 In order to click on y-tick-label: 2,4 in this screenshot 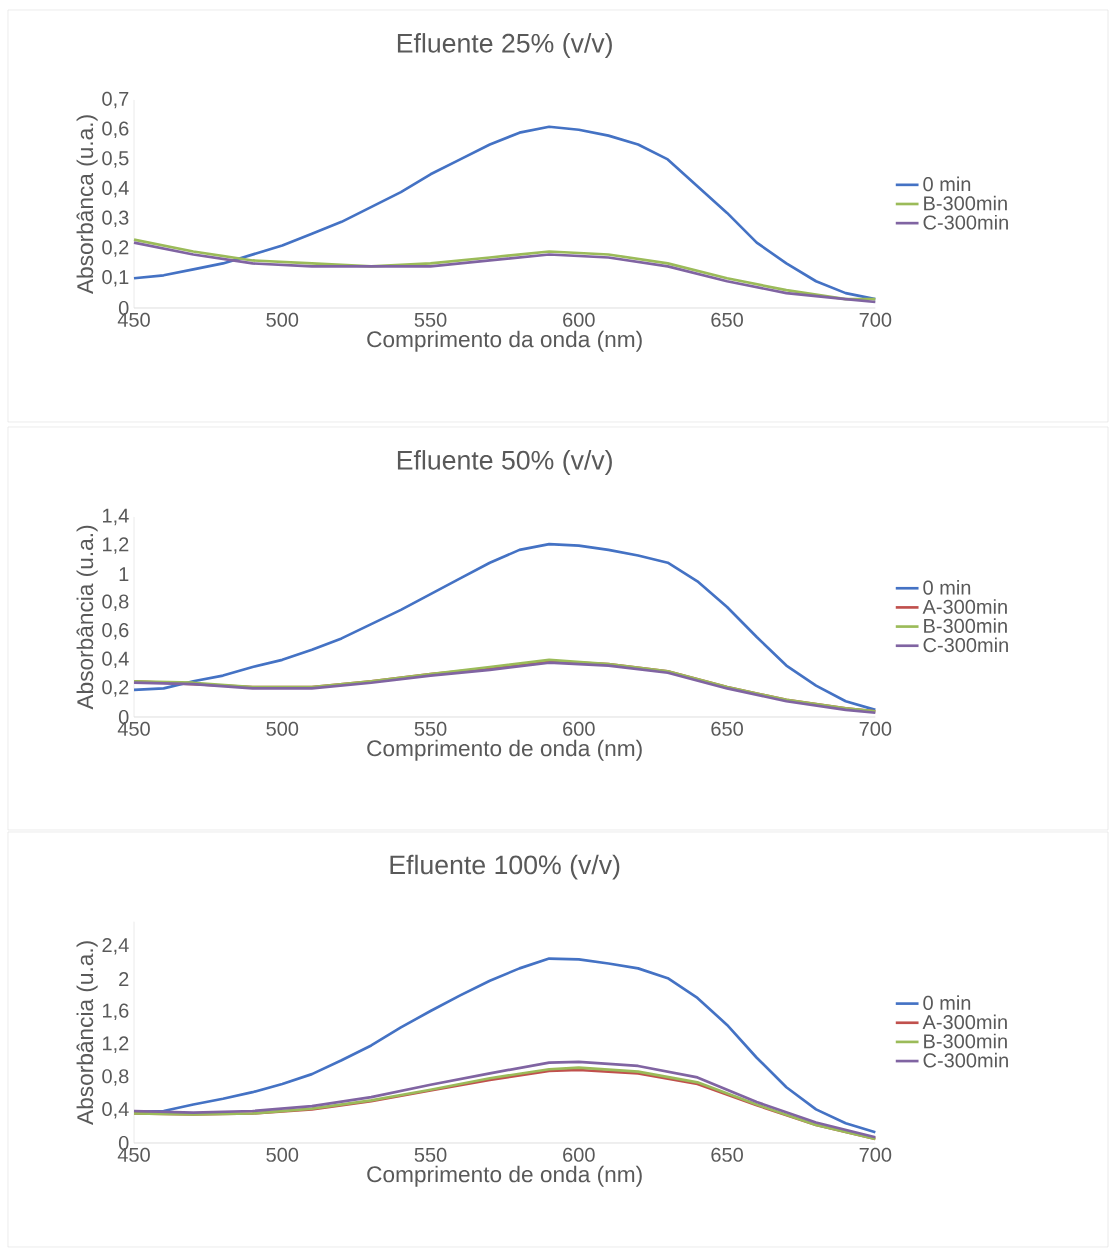, I will do `click(115, 946)`.